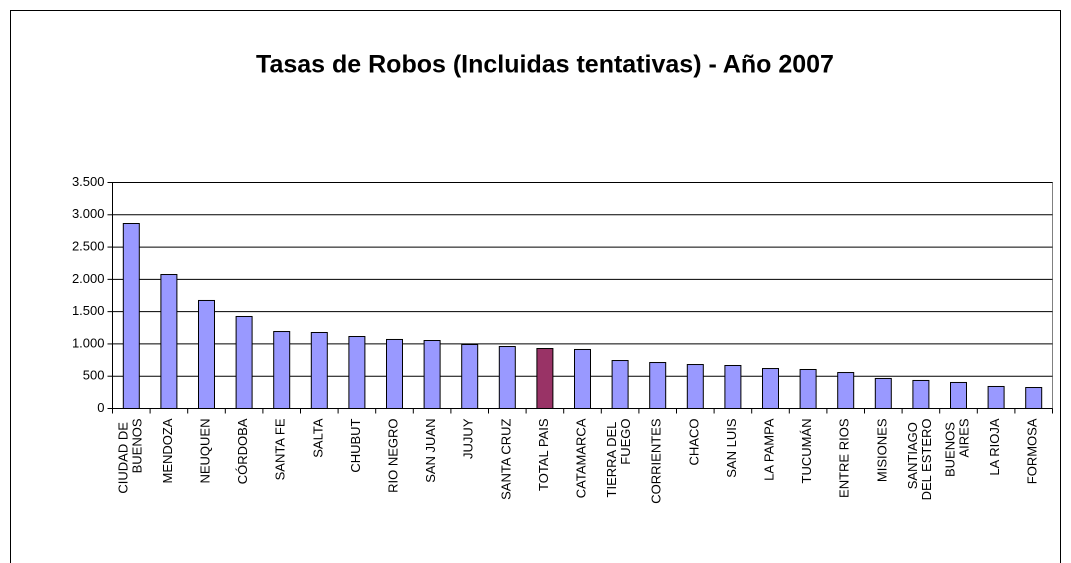 The width and height of the screenshot is (1071, 563). Describe the element at coordinates (167, 450) in the screenshot. I see `x-tick-label: MENDOZA` at that location.